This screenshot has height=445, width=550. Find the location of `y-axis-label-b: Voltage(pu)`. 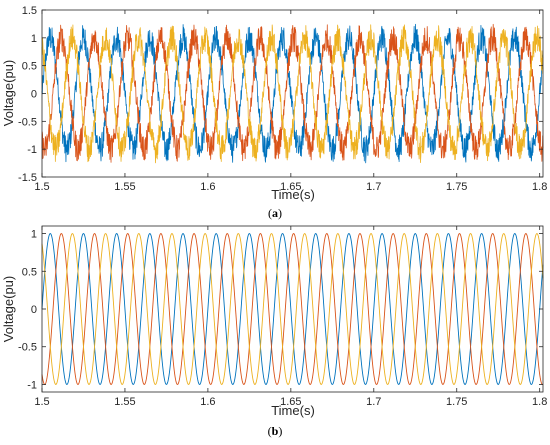

y-axis-label-b: Voltage(pu) is located at coordinates (8, 309).